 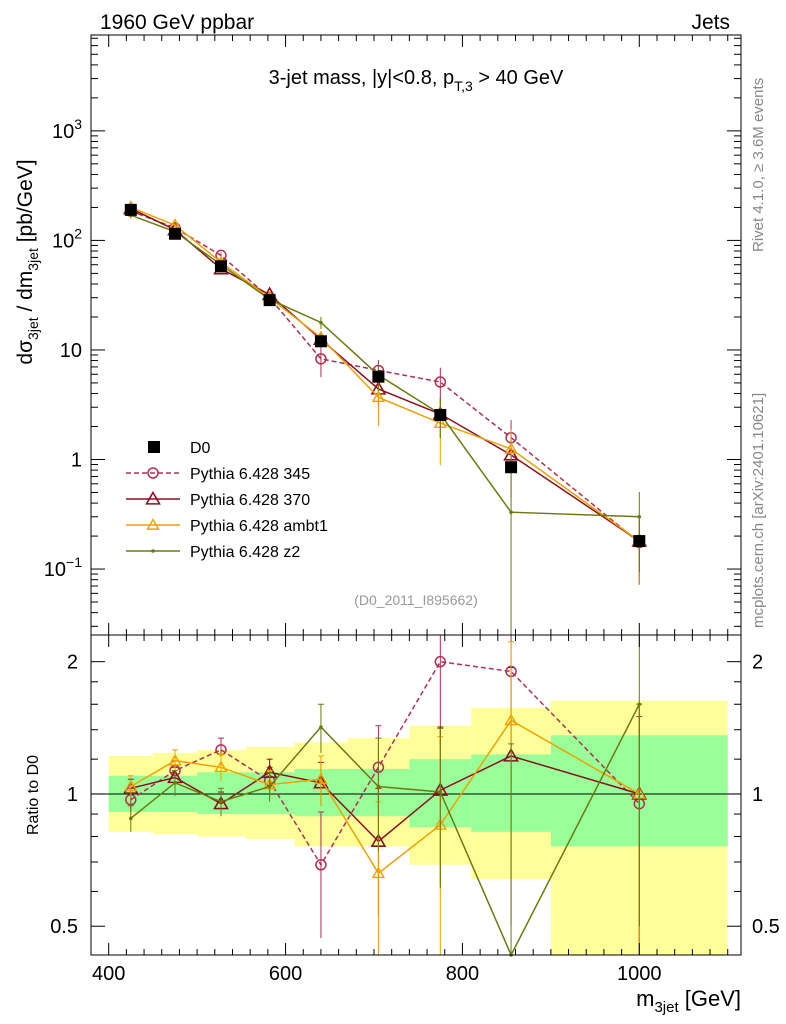 I want to click on y-tick-label: 10⁻¹, so click(x=63, y=567).